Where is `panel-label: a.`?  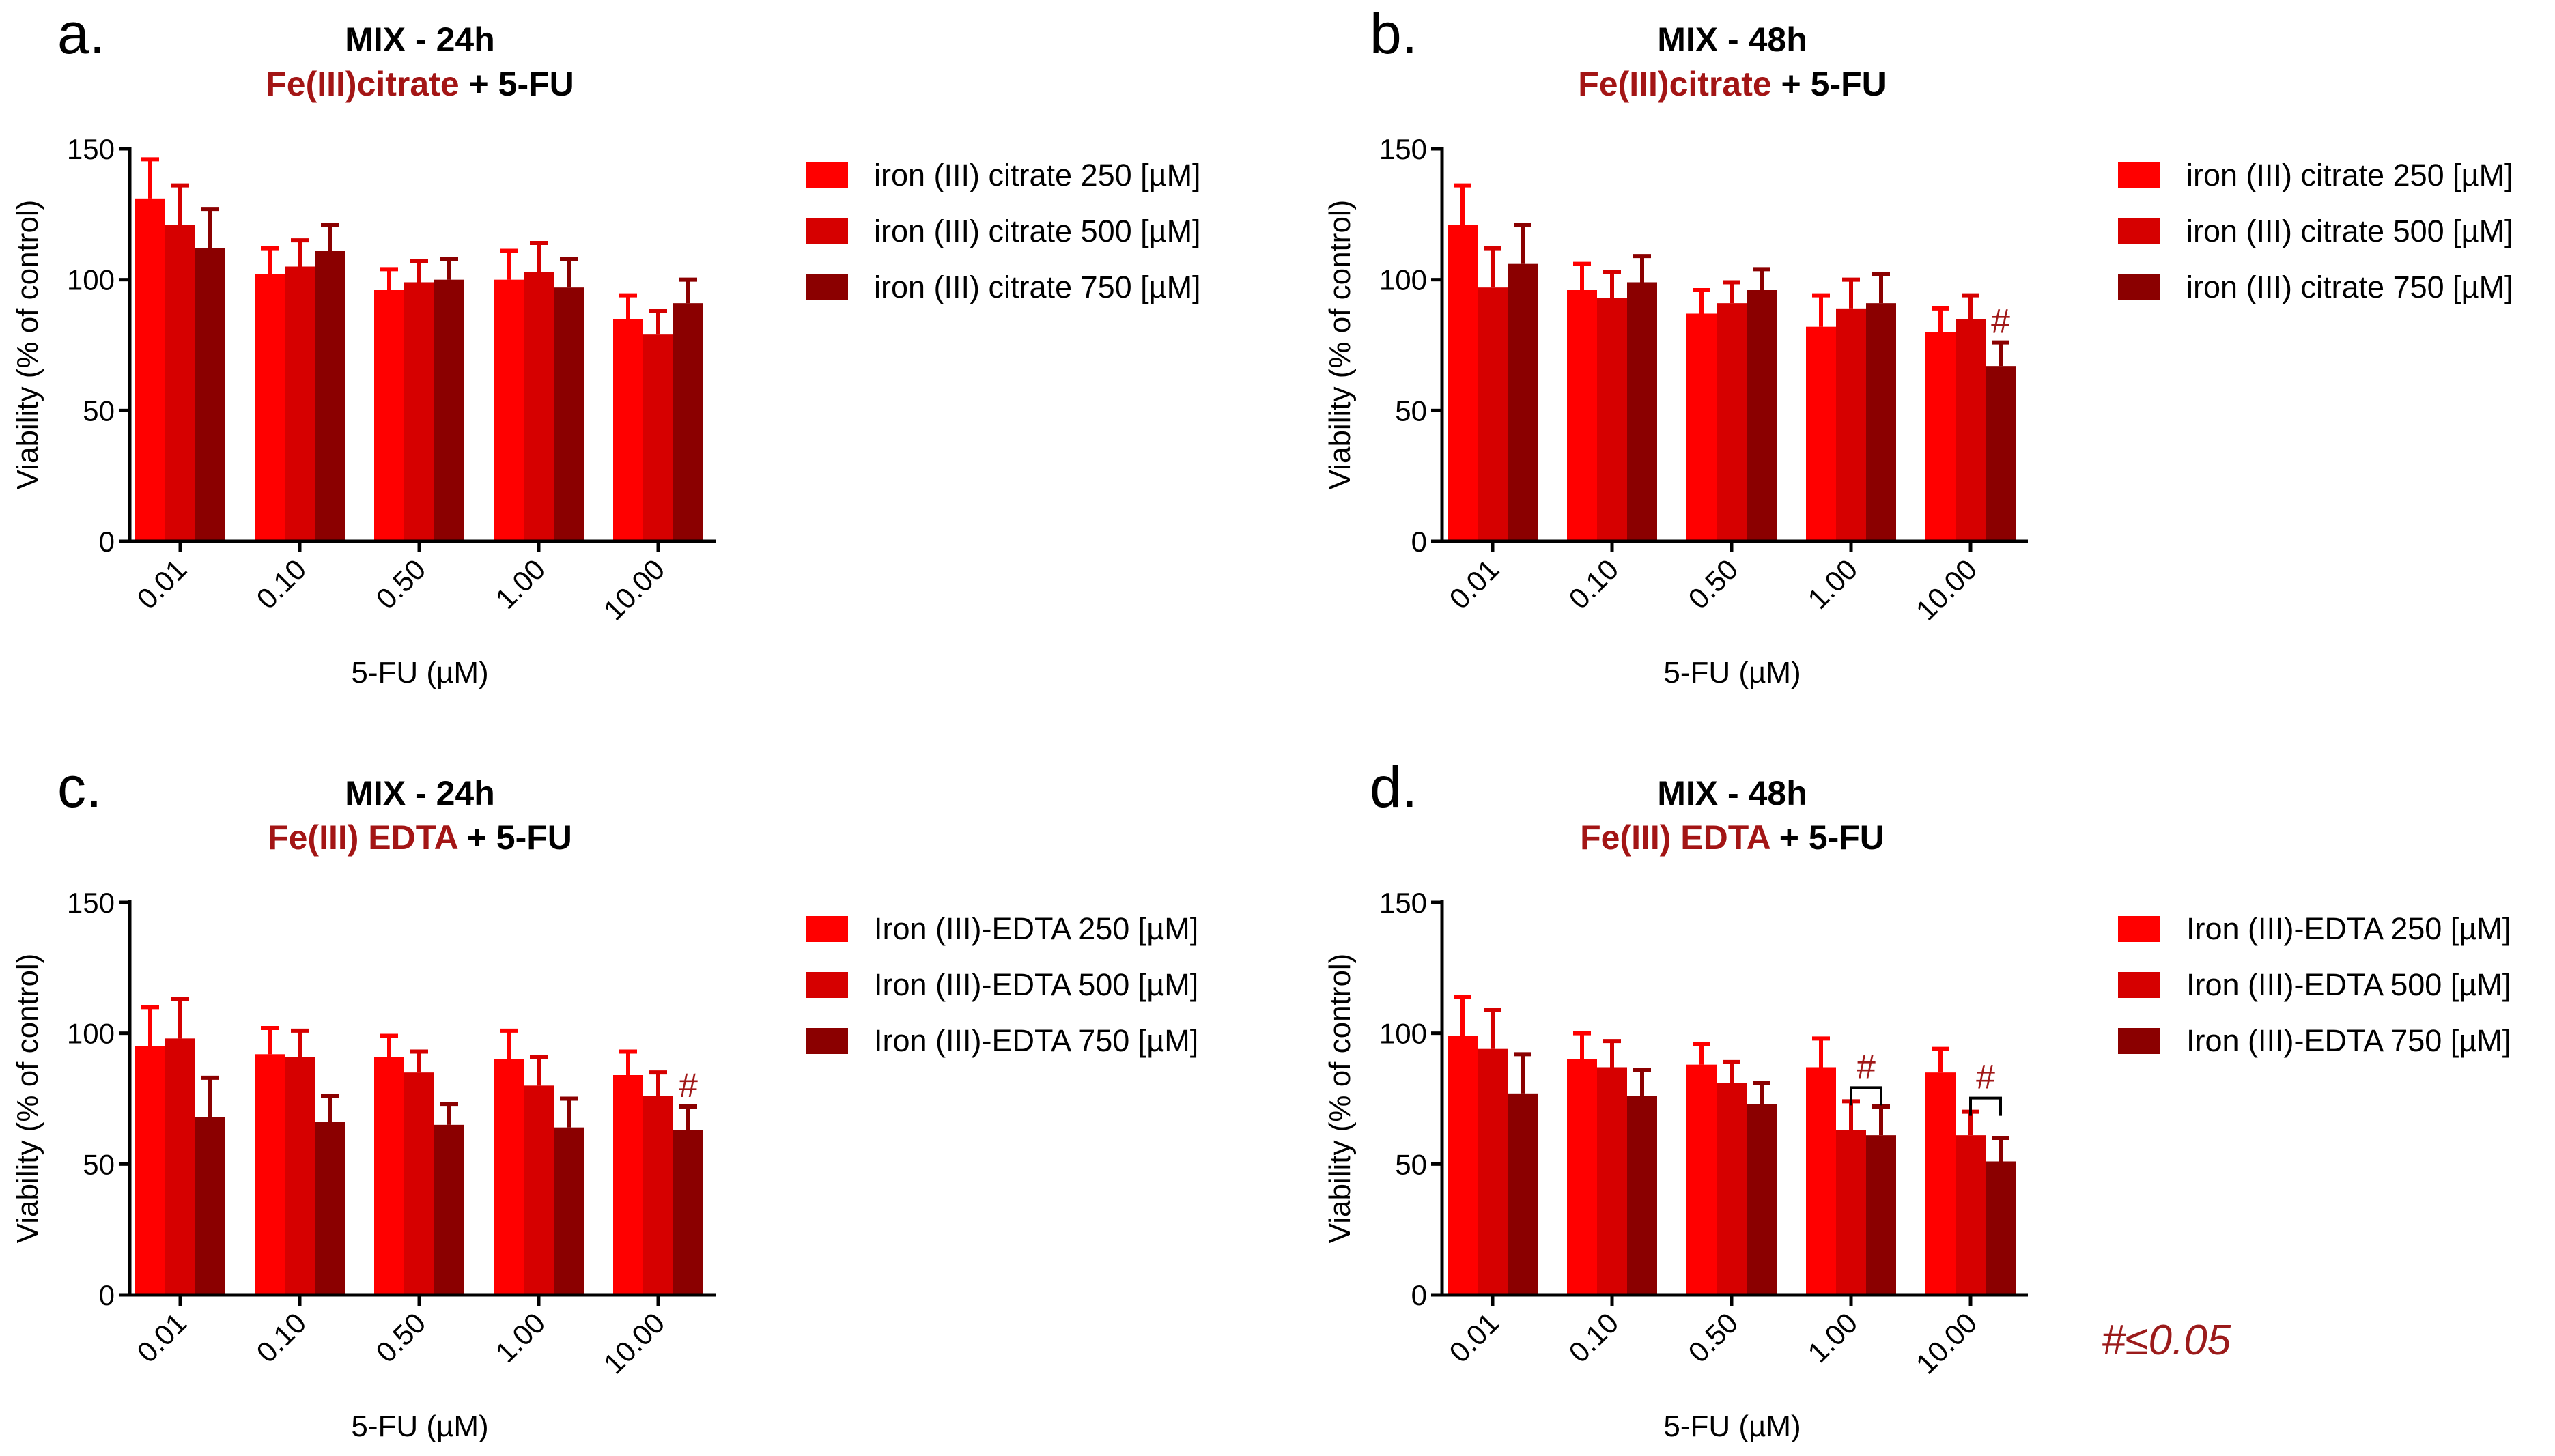 panel-label: a. is located at coordinates (81, 33).